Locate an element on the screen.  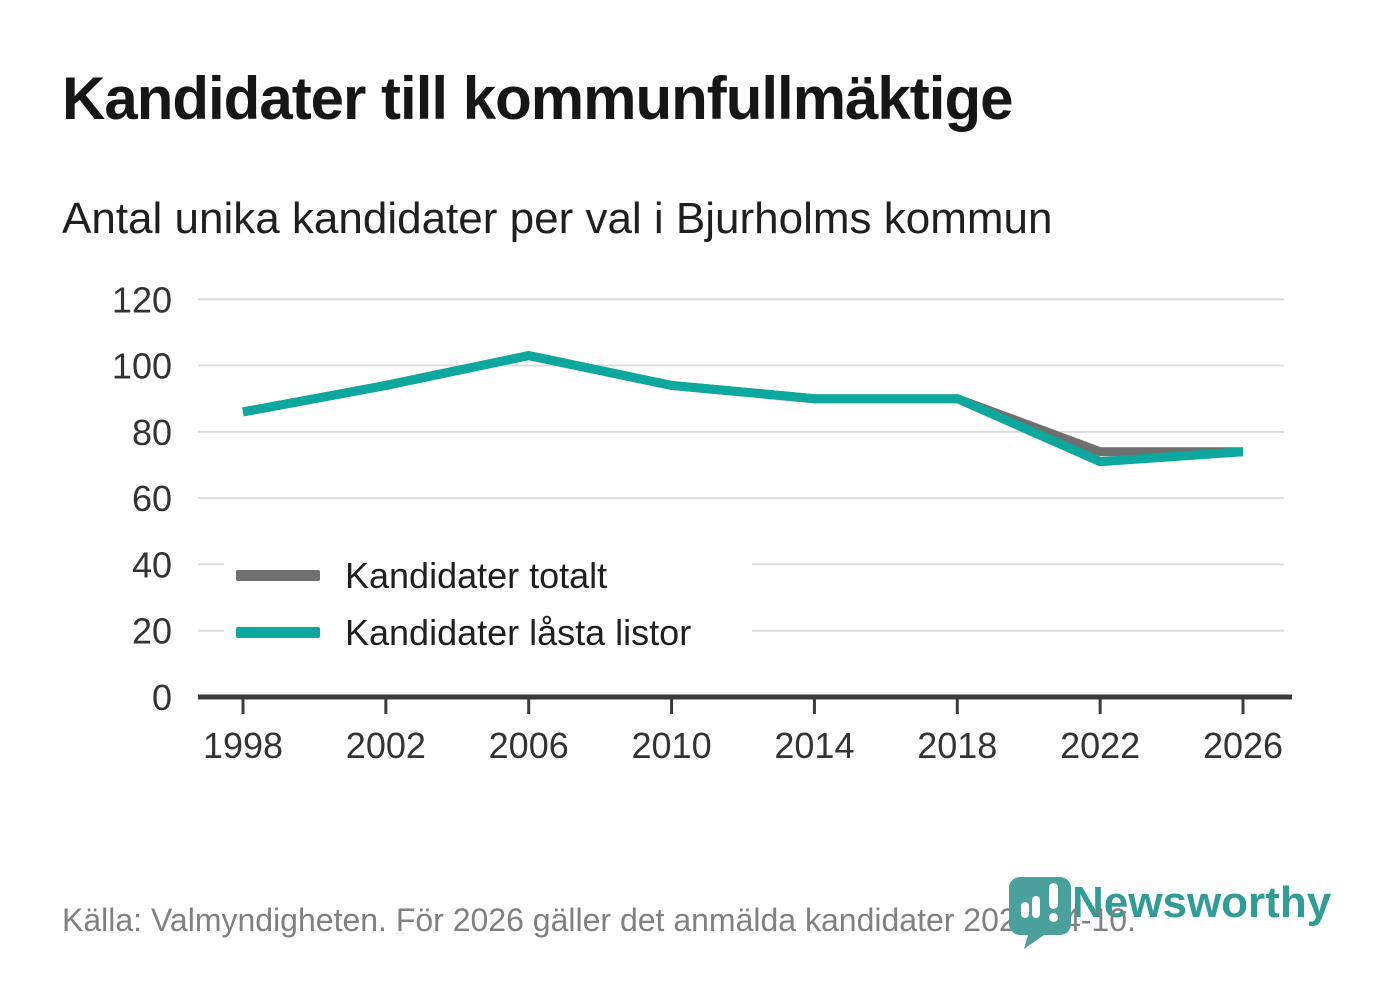
y-tick-label: 60 is located at coordinates (152, 498).